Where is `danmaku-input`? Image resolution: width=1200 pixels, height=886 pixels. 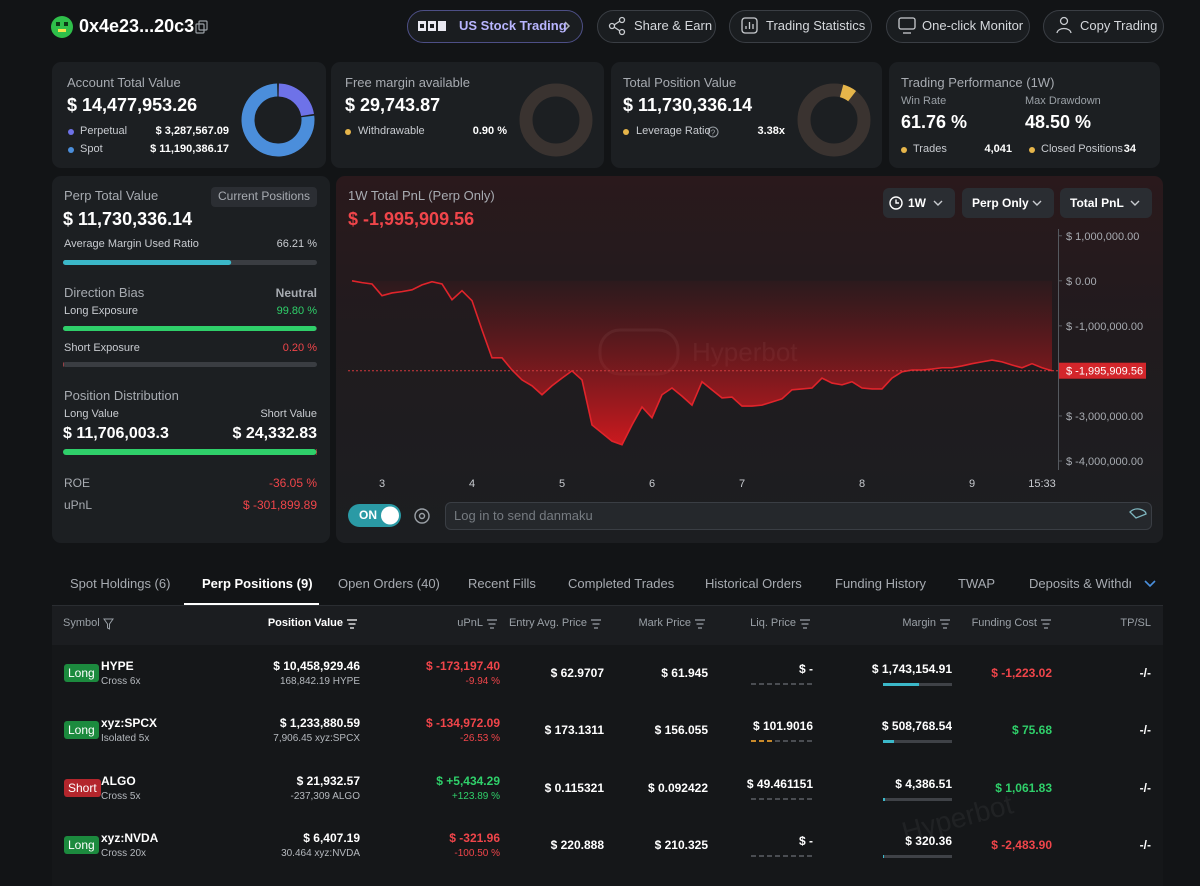
danmaku-input is located at coordinates (798, 516).